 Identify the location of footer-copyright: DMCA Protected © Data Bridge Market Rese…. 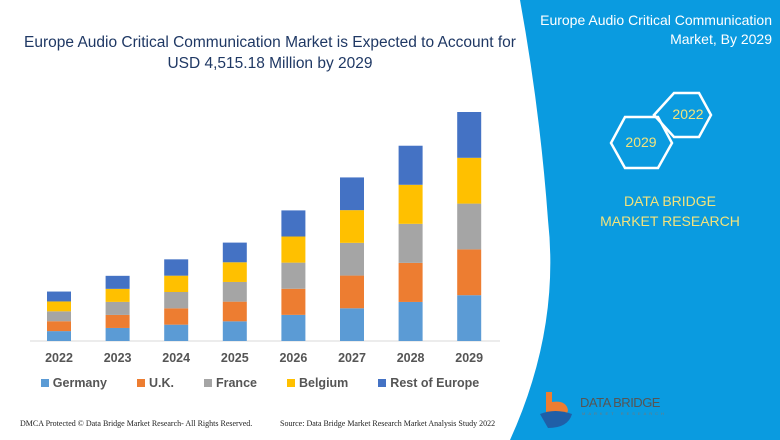
(136, 423).